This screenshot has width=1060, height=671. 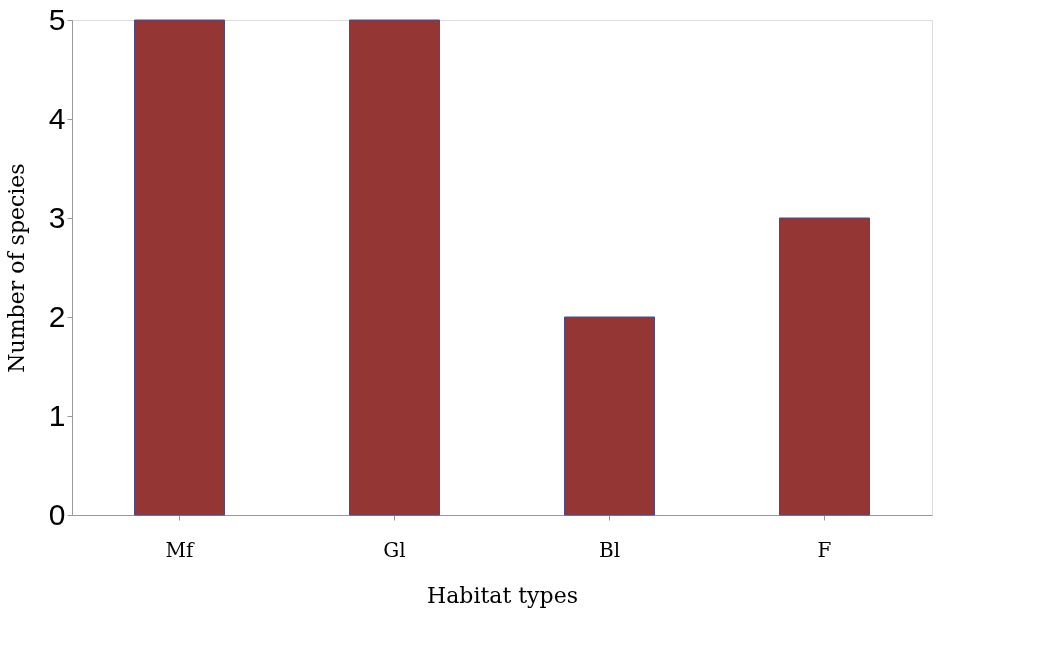 I want to click on x-tick-label: F, so click(x=824, y=549).